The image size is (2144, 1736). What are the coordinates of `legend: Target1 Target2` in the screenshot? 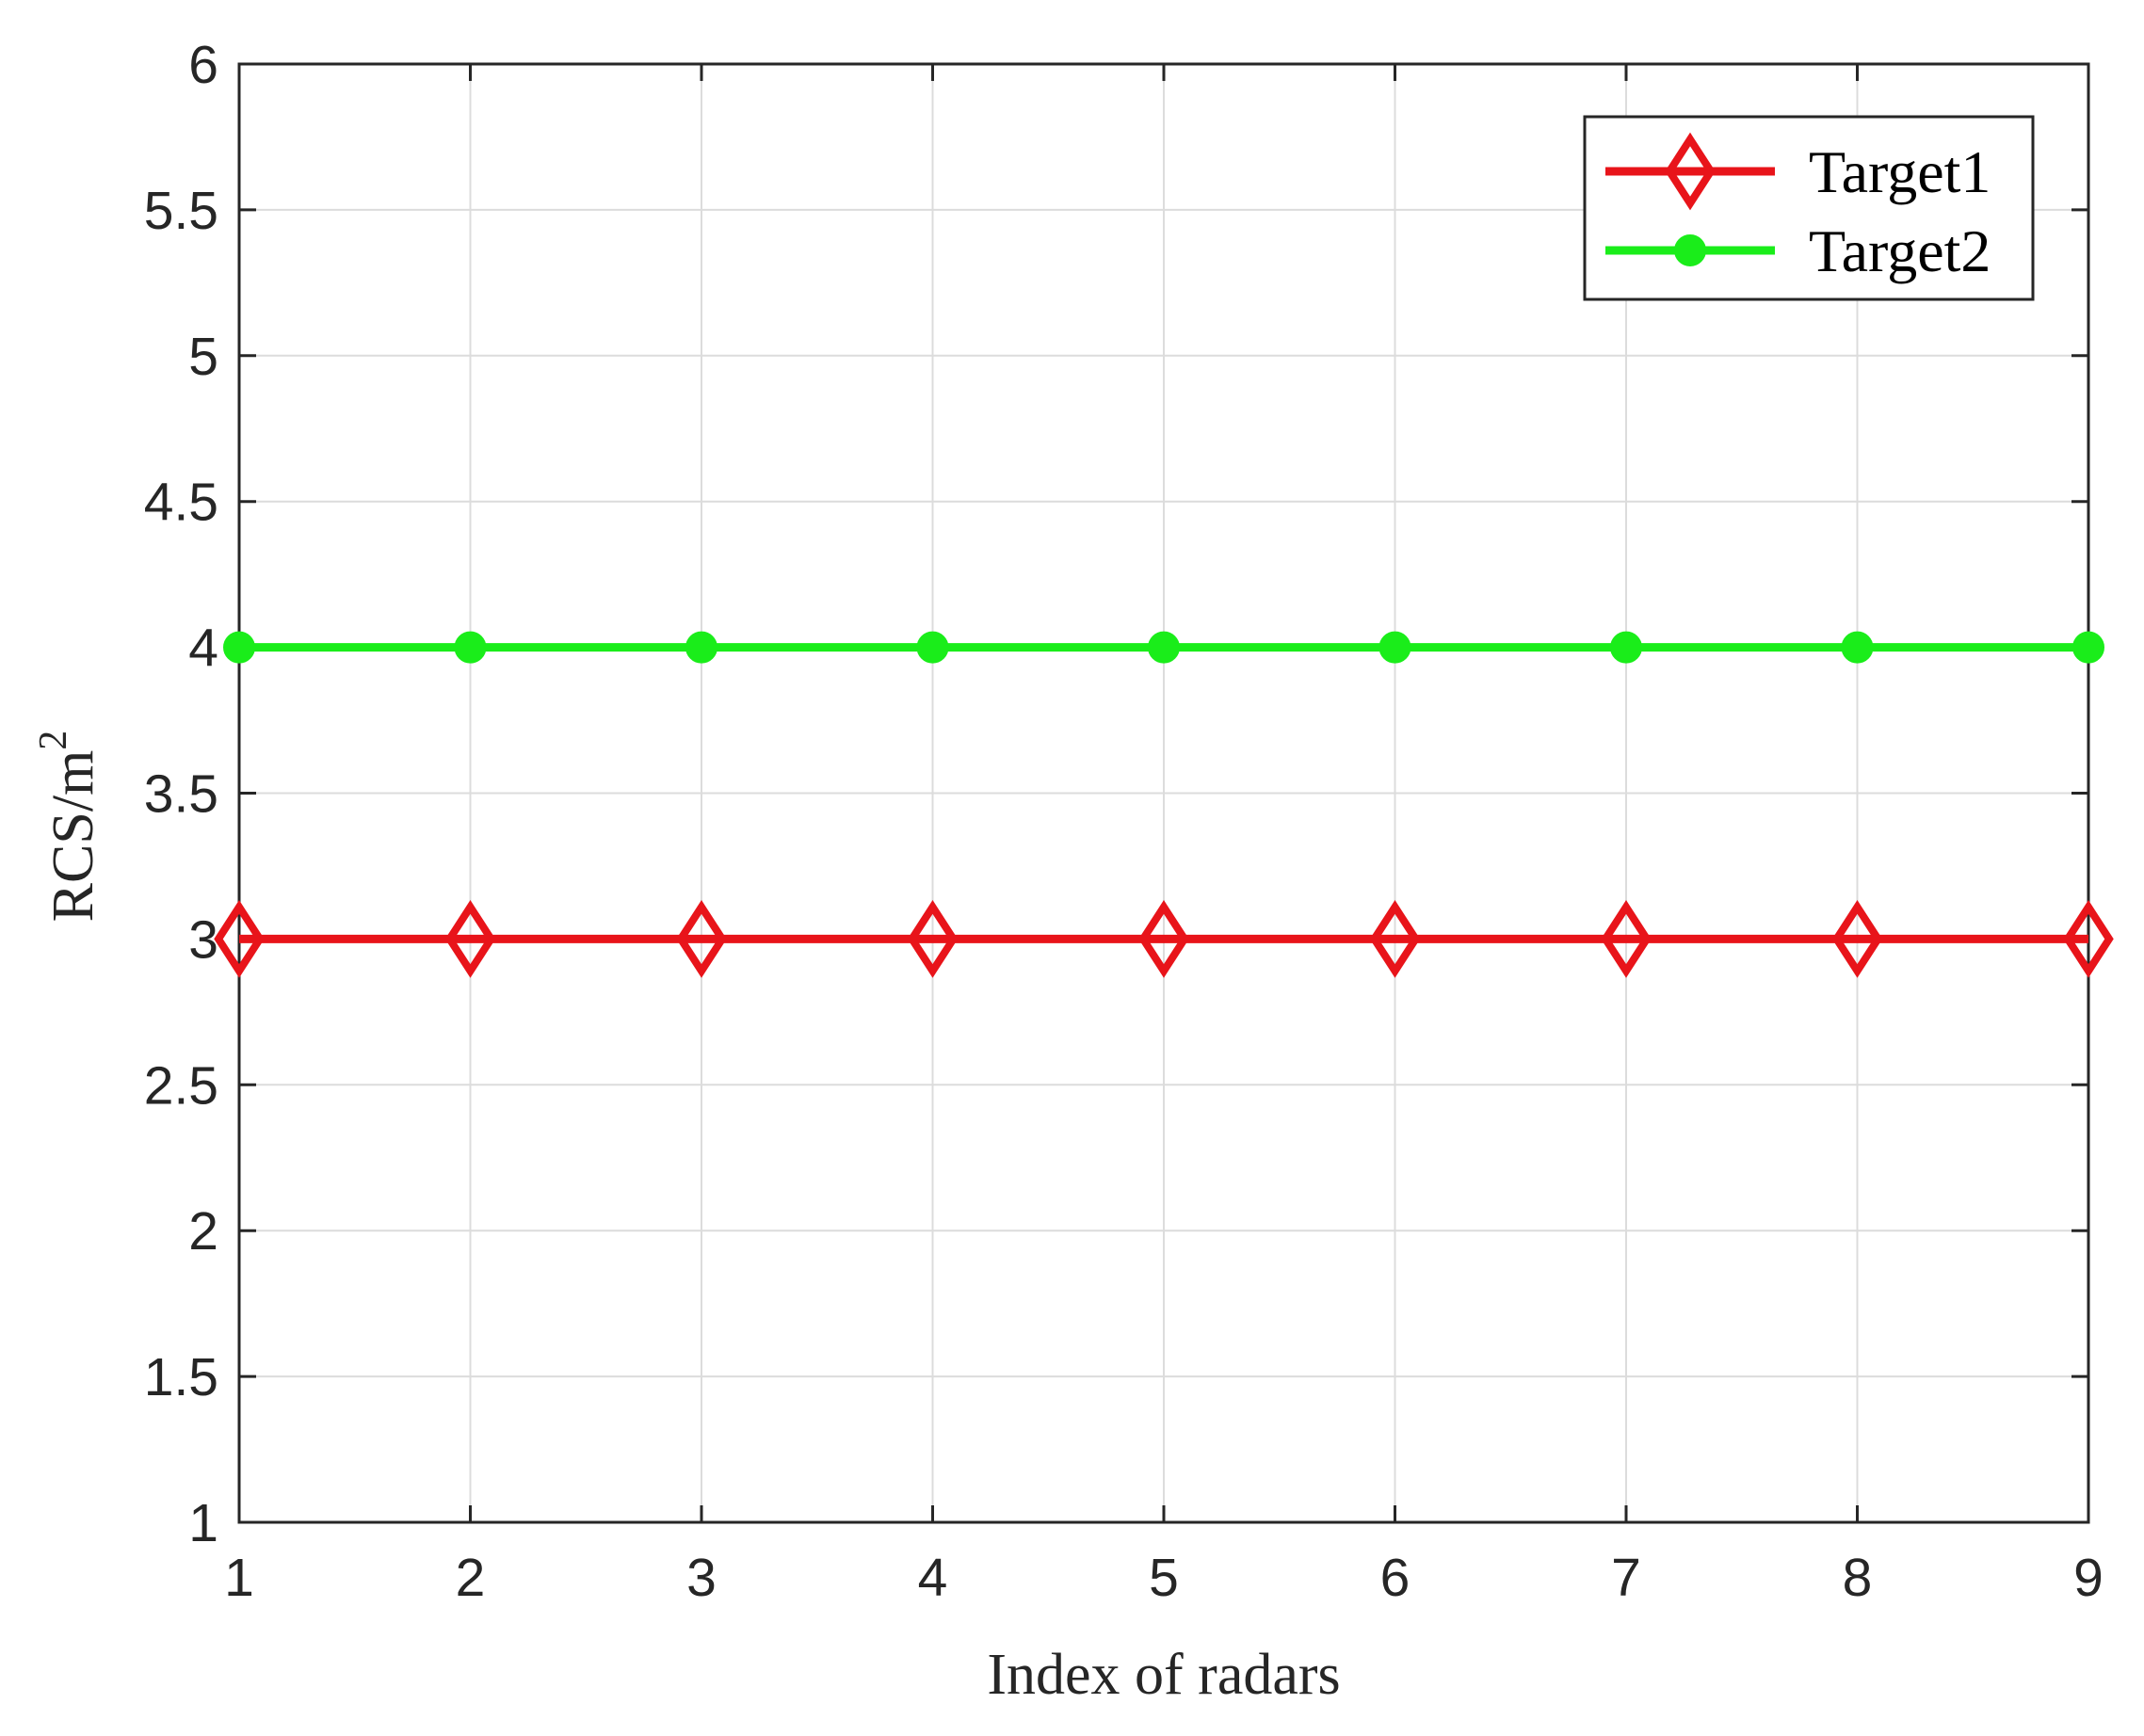 It's located at (1809, 208).